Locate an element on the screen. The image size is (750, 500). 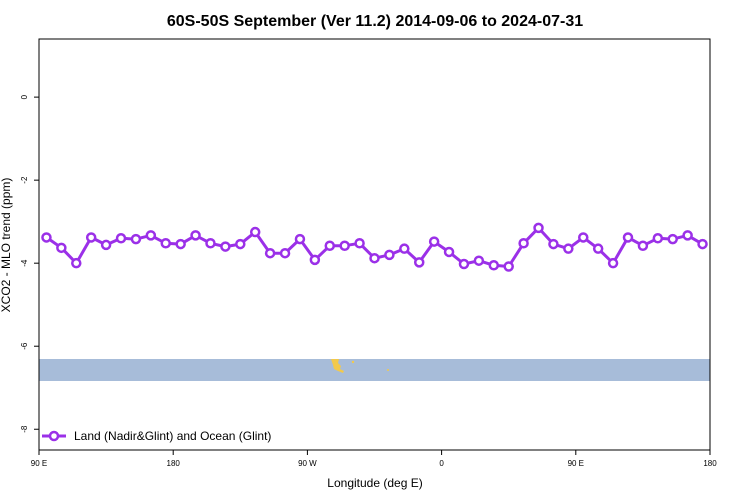
map-land-falklands is located at coordinates (353, 362).